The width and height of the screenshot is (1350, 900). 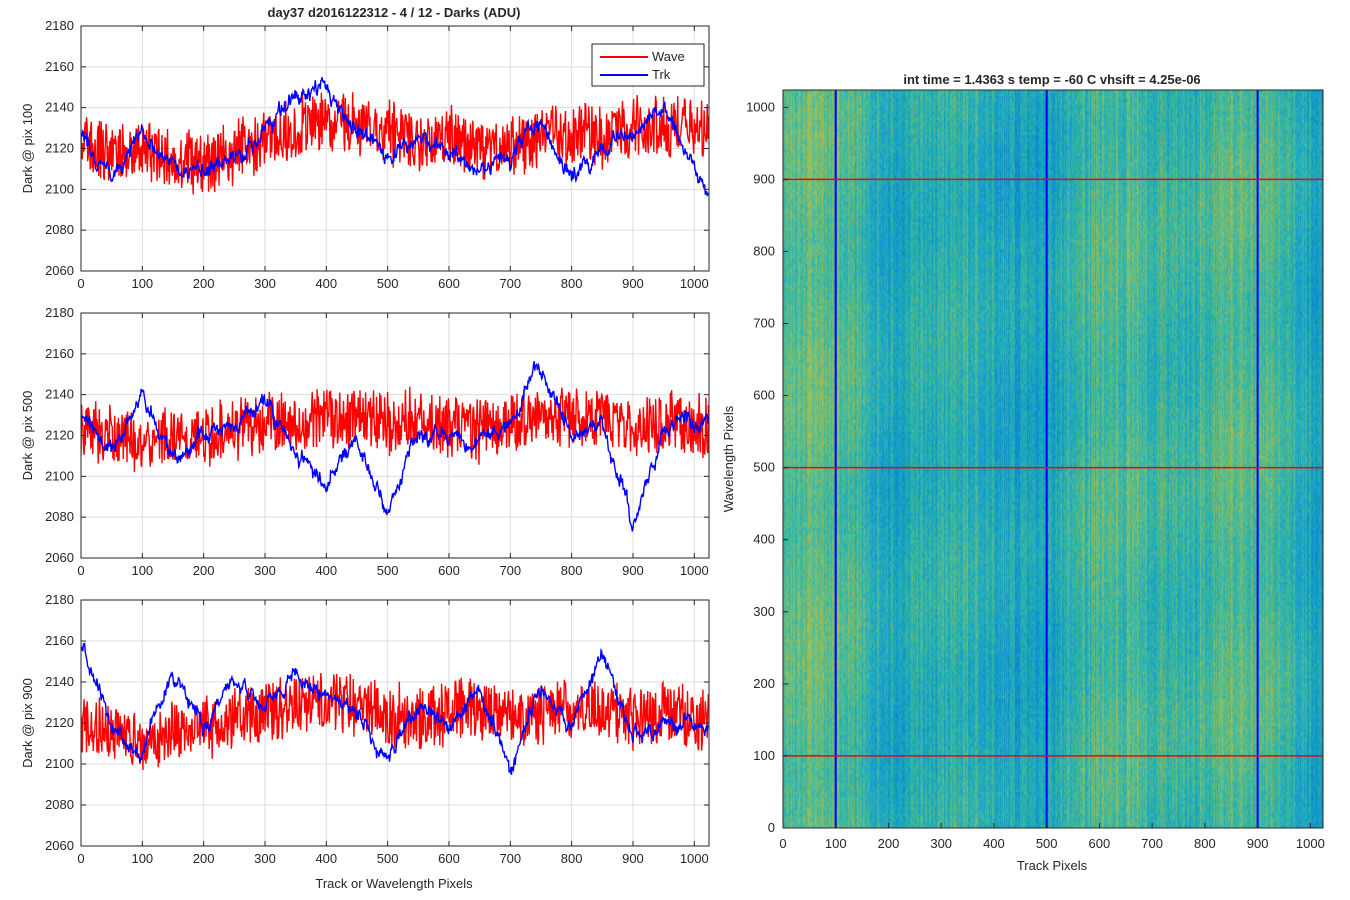 What do you see at coordinates (668, 56) in the screenshot?
I see `legend-wave-label: Wave` at bounding box center [668, 56].